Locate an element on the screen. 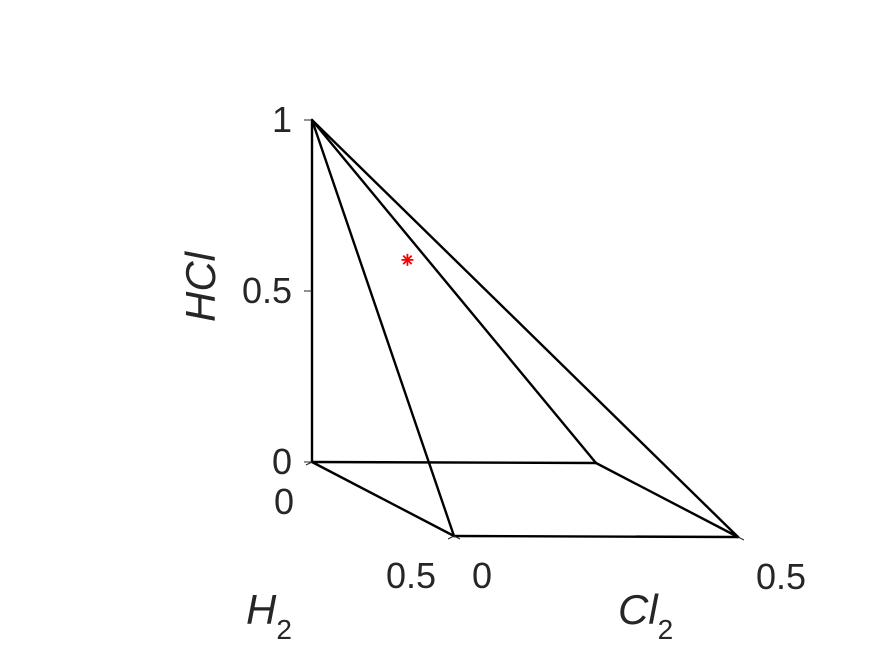  edge-A-C is located at coordinates (596, 536).